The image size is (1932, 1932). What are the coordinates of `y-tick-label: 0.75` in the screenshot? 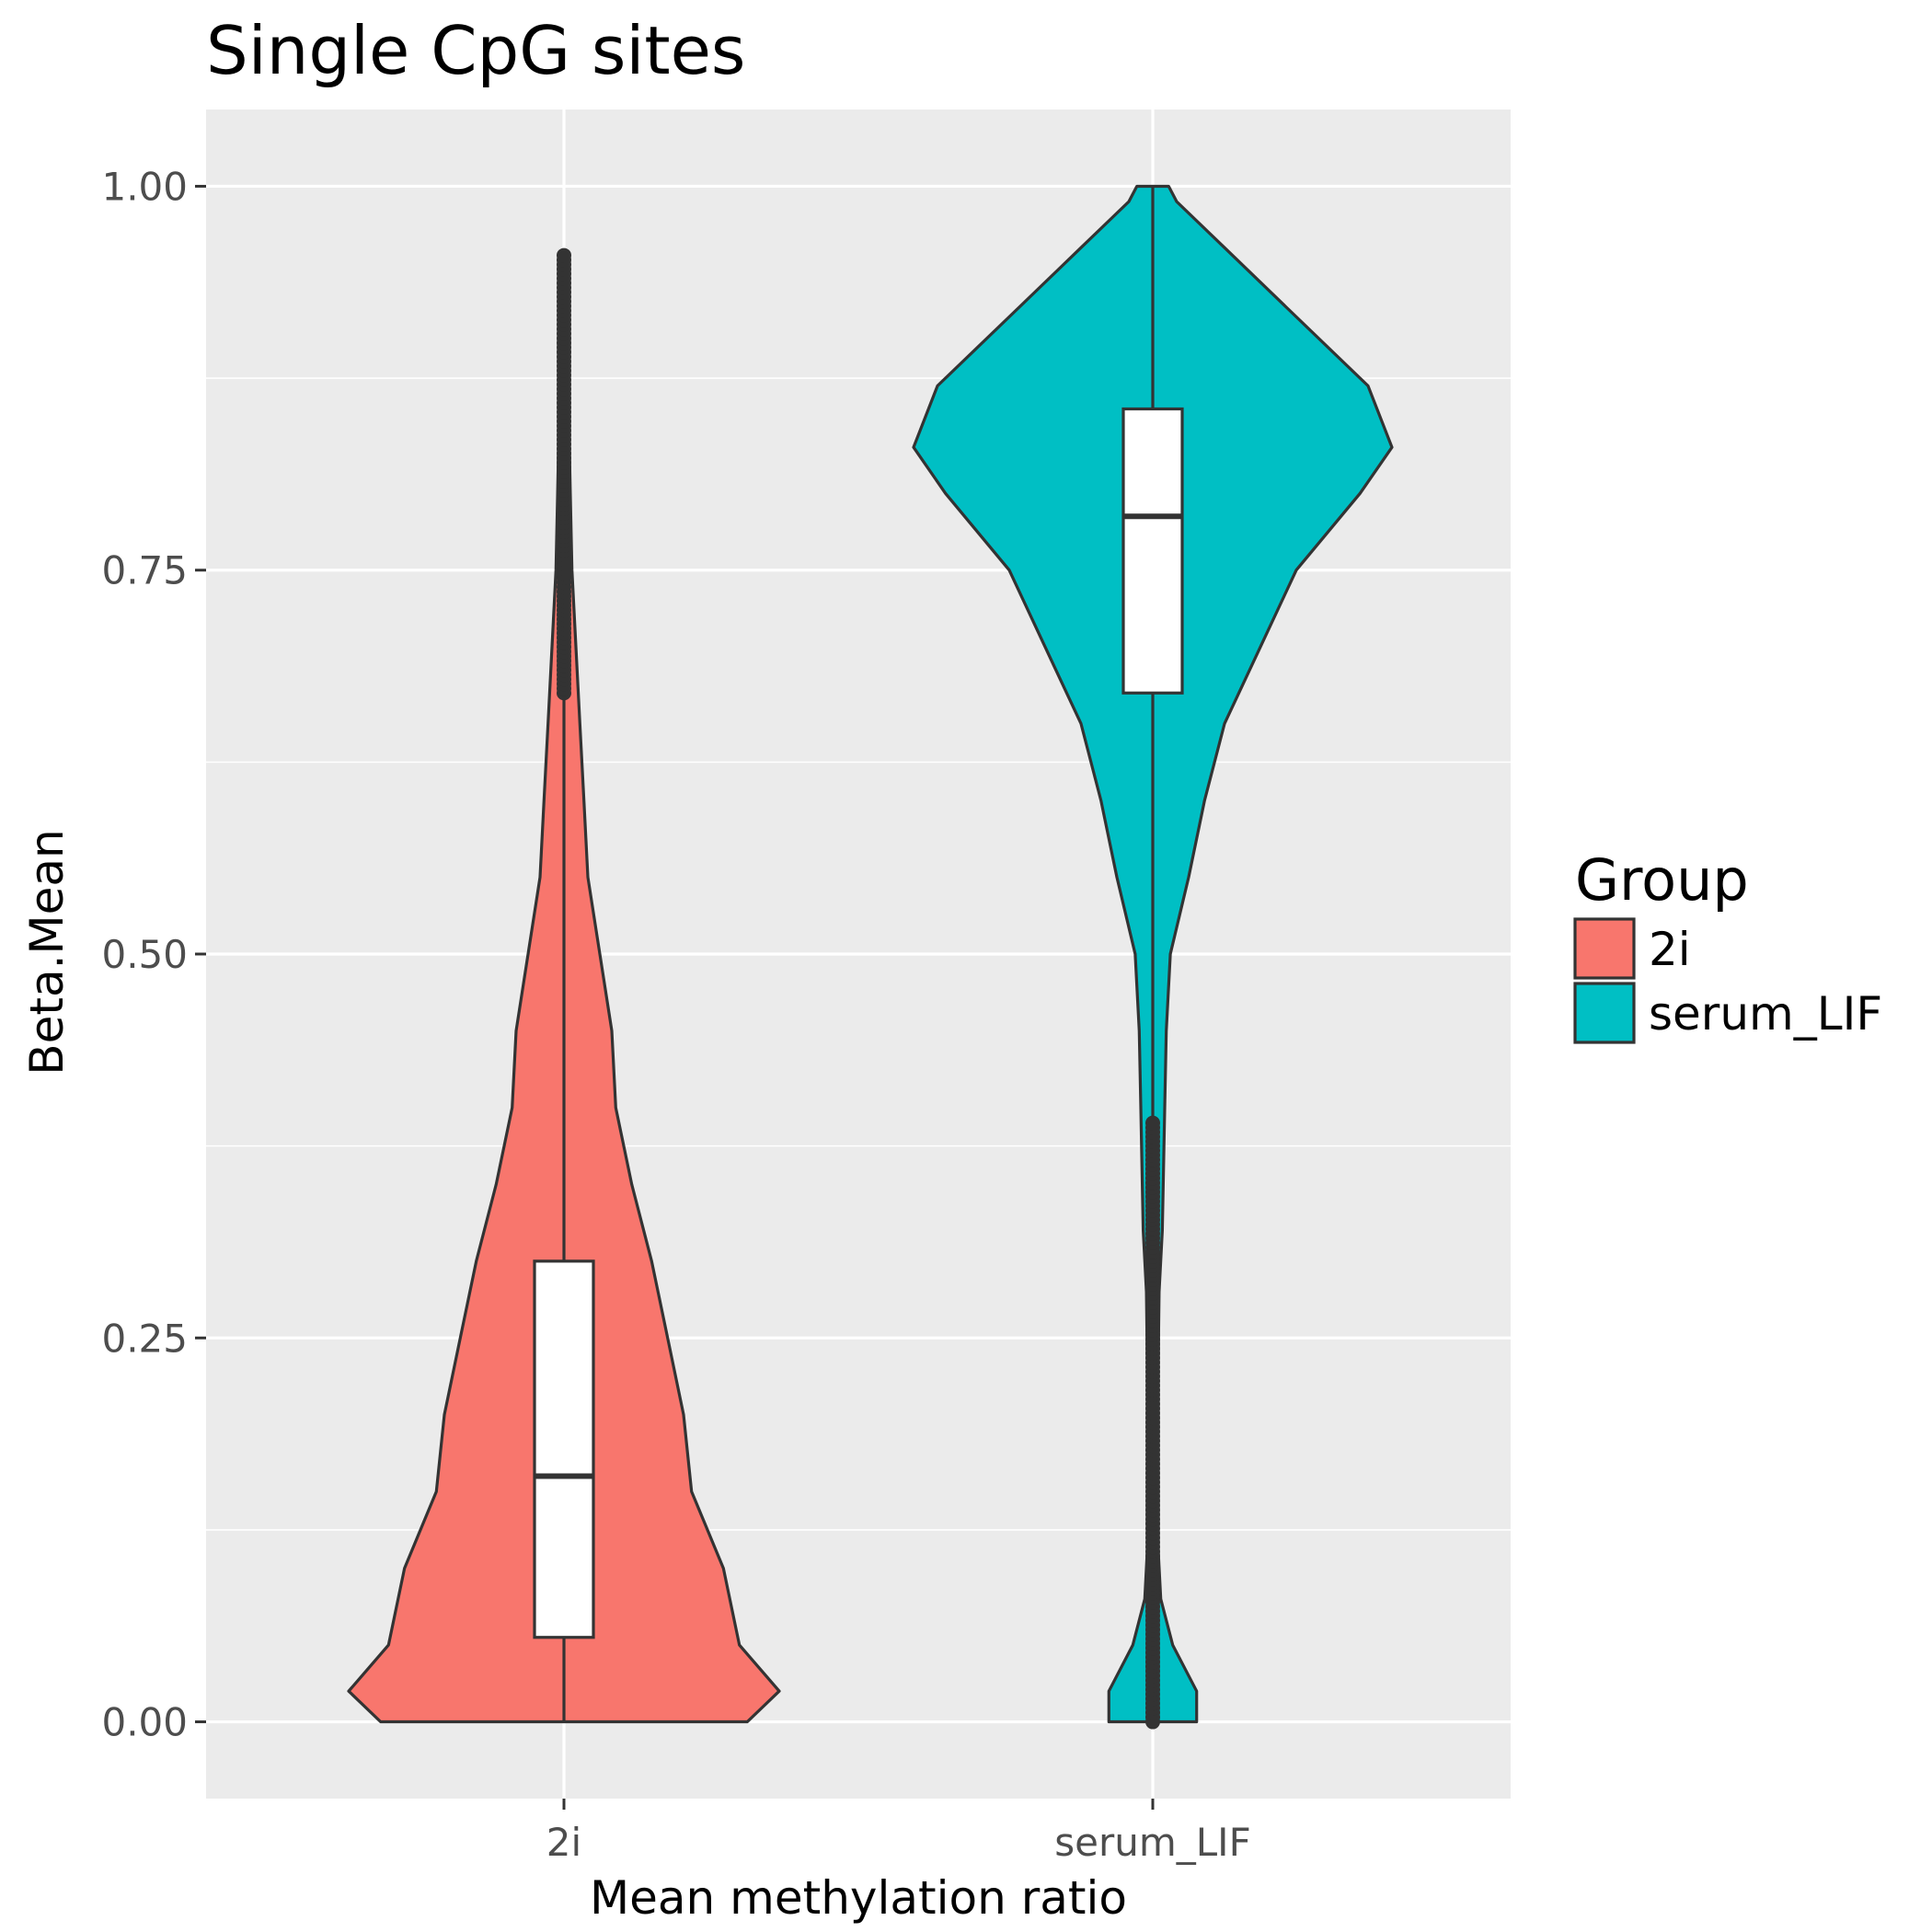 It's located at (144, 570).